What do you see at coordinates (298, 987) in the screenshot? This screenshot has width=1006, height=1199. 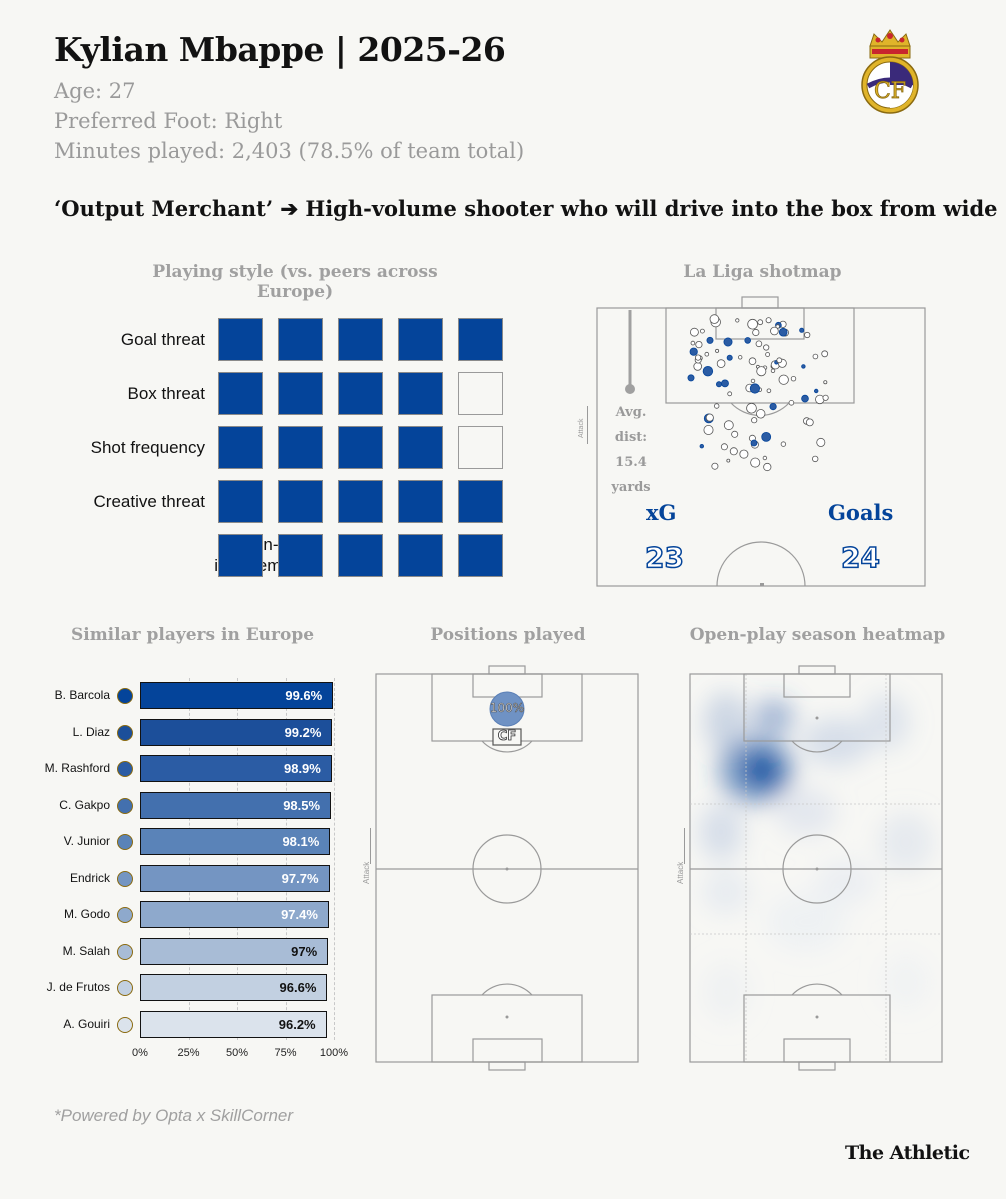 I see `similar-bar-value: 96.6%` at bounding box center [298, 987].